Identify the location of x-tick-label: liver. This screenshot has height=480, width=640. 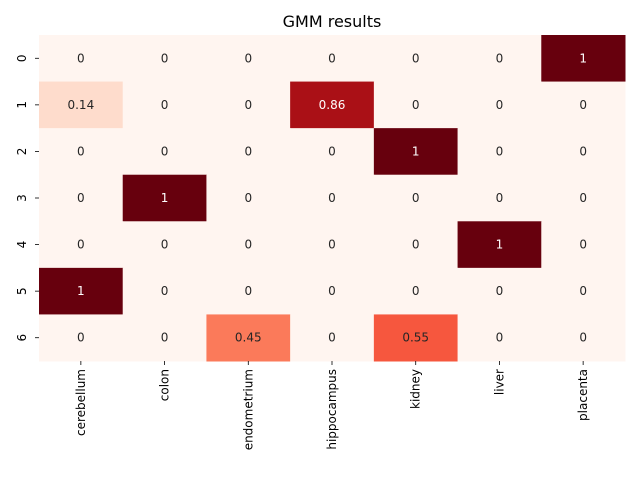
(499, 382).